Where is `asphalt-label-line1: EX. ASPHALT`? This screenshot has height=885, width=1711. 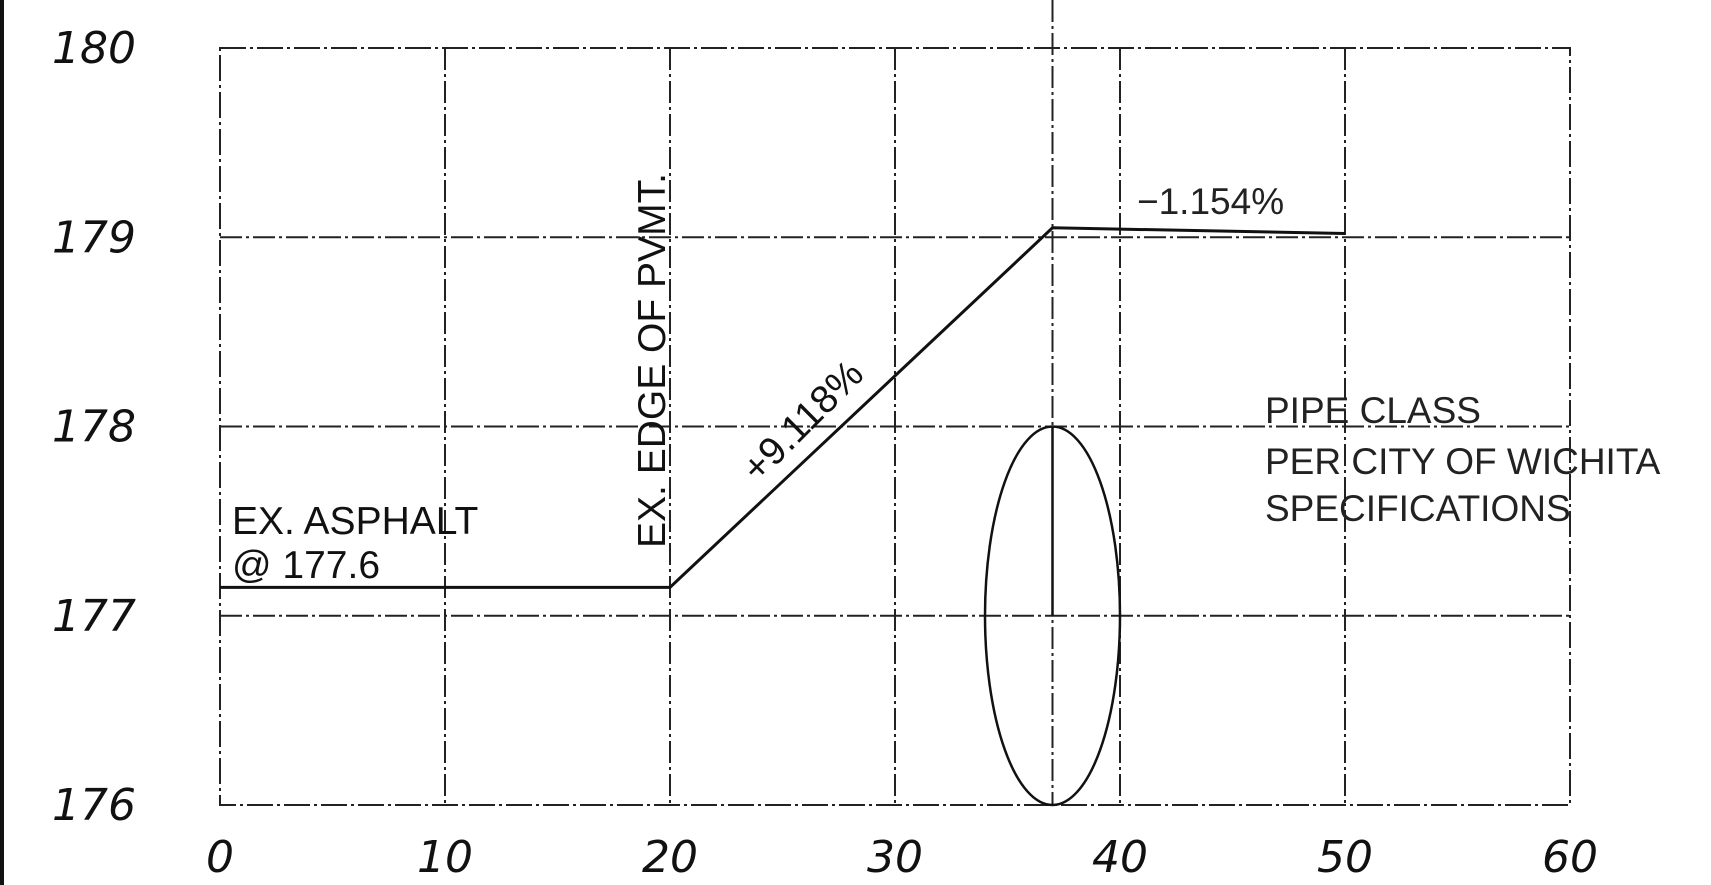 asphalt-label-line1: EX. ASPHALT is located at coordinates (355, 521).